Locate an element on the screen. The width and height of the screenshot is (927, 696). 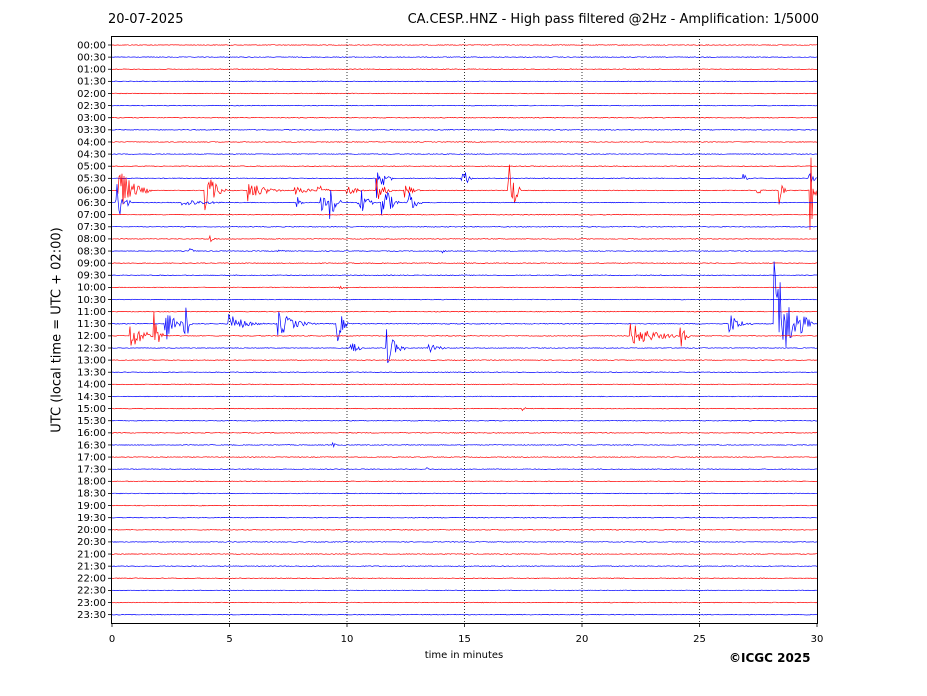
y-tick-label: 12:00 is located at coordinates (91, 336).